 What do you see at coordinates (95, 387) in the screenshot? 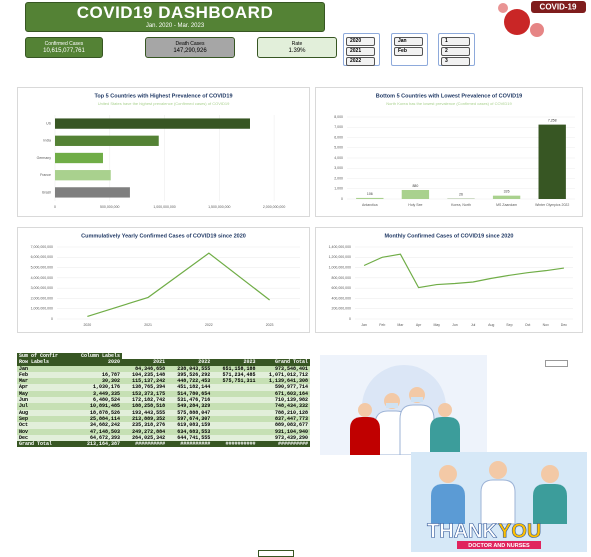
I see `table-cell: 1,030,176` at bounding box center [95, 387].